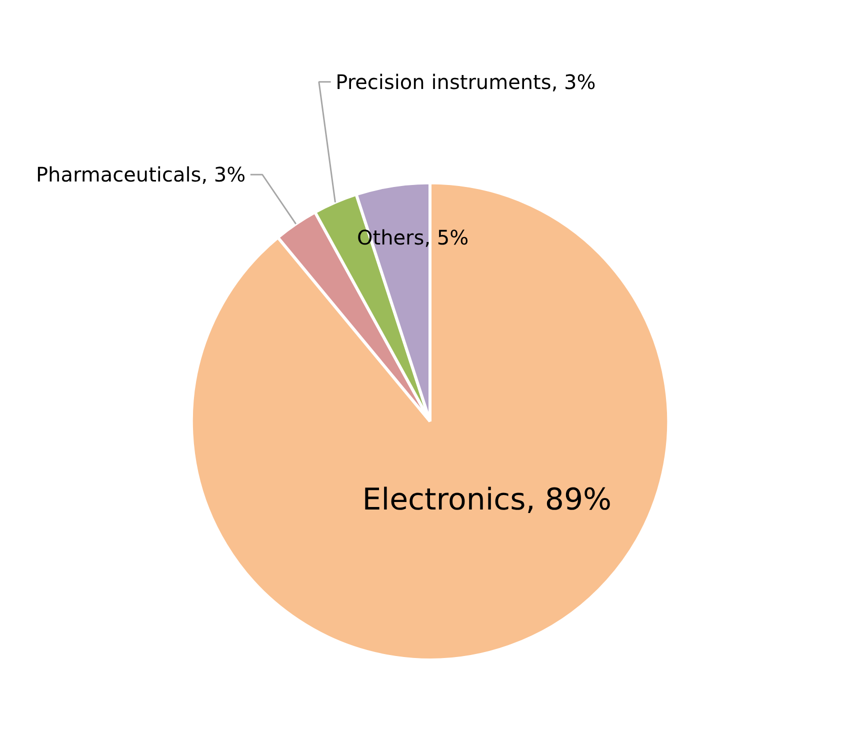 The width and height of the screenshot is (859, 731). What do you see at coordinates (466, 82) in the screenshot?
I see `slice-label: Precision instruments, 3%` at bounding box center [466, 82].